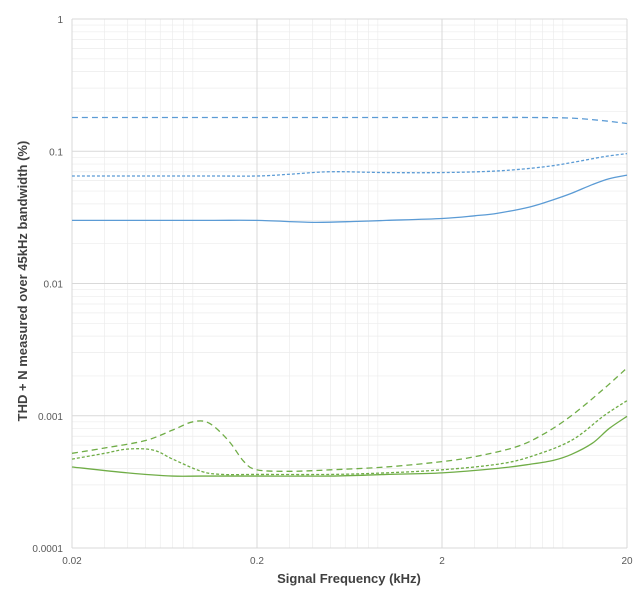 This screenshot has width=640, height=606. I want to click on y-tick-label: 0.1, so click(56, 152).